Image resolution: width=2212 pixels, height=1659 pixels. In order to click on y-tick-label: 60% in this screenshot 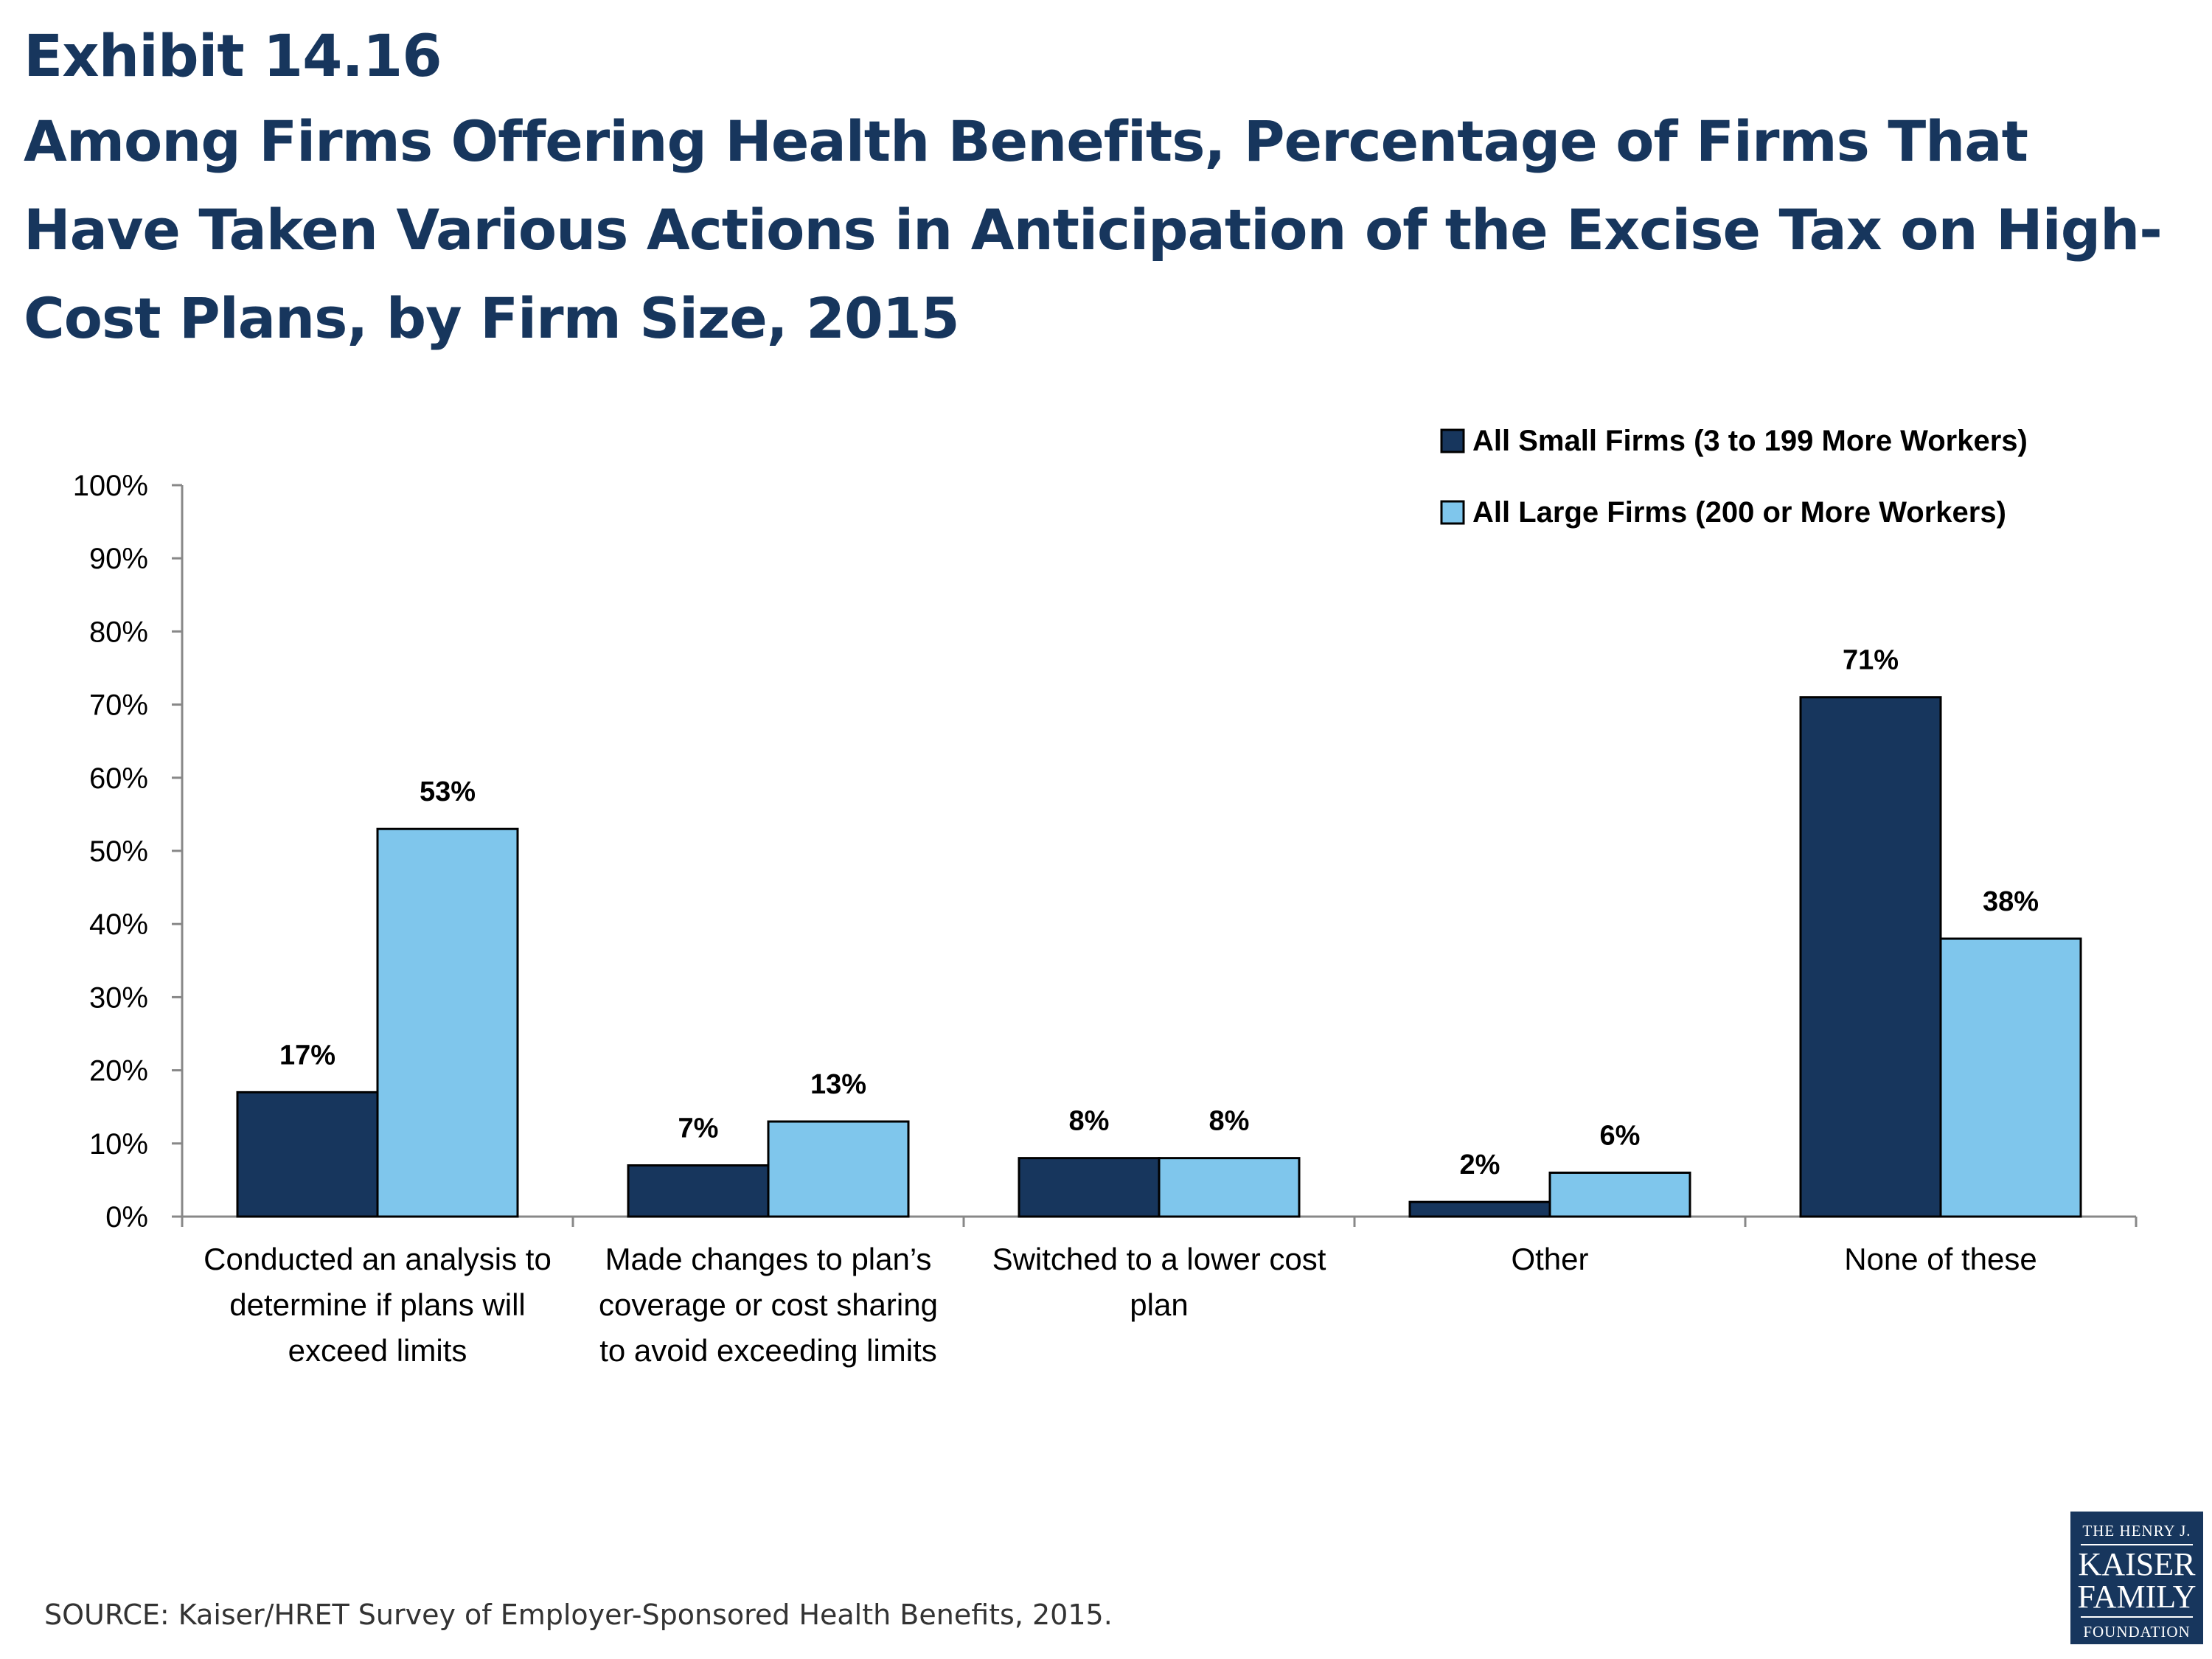, I will do `click(118, 778)`.